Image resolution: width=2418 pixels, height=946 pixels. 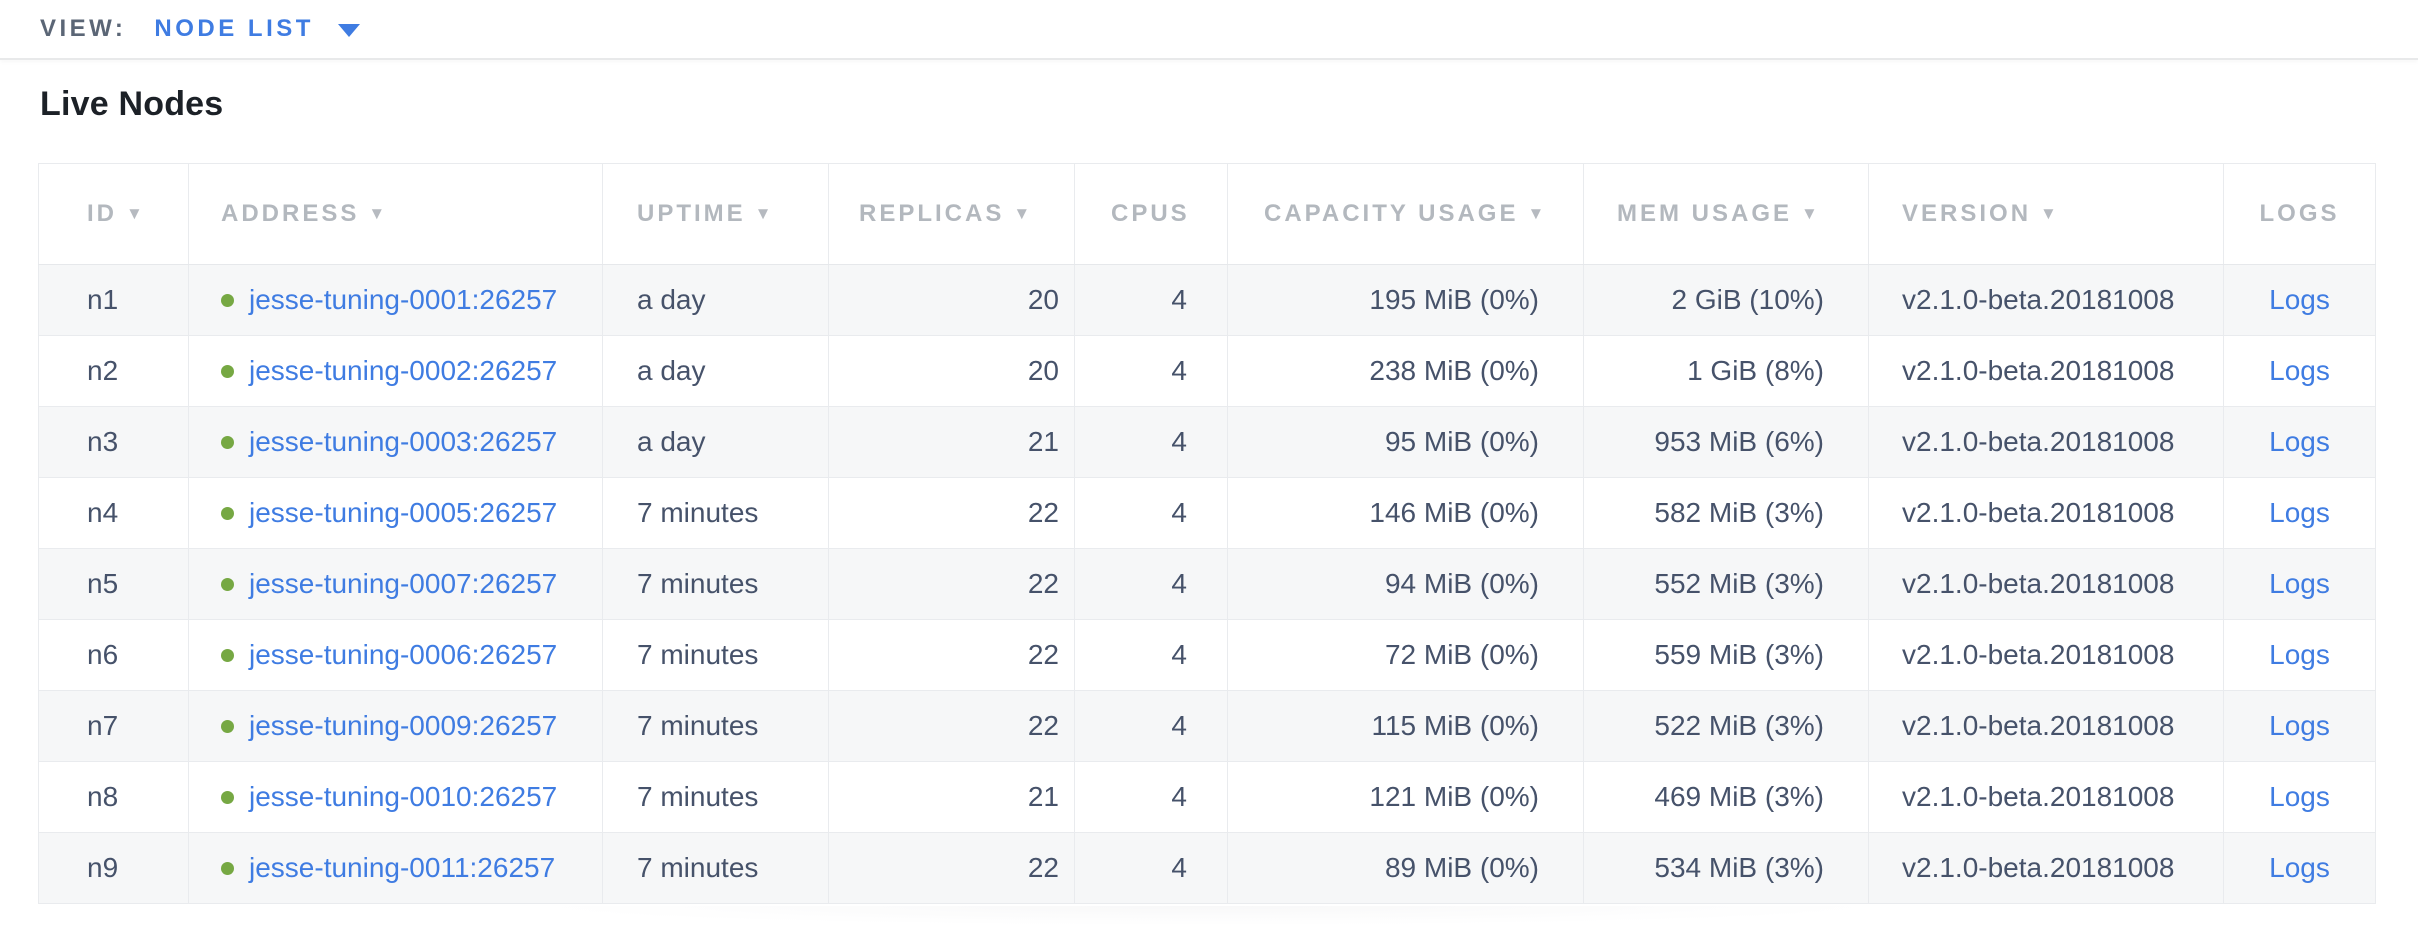 I want to click on address-cell-content: jesse-tuning-0001:26257, so click(x=411, y=300).